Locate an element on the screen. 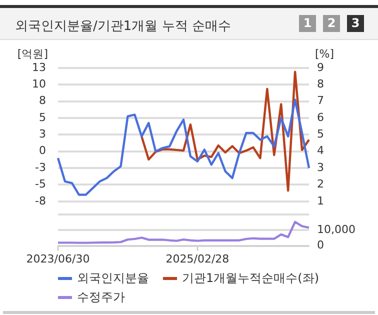  y-tick-label: 8 is located at coordinates (42, 101).